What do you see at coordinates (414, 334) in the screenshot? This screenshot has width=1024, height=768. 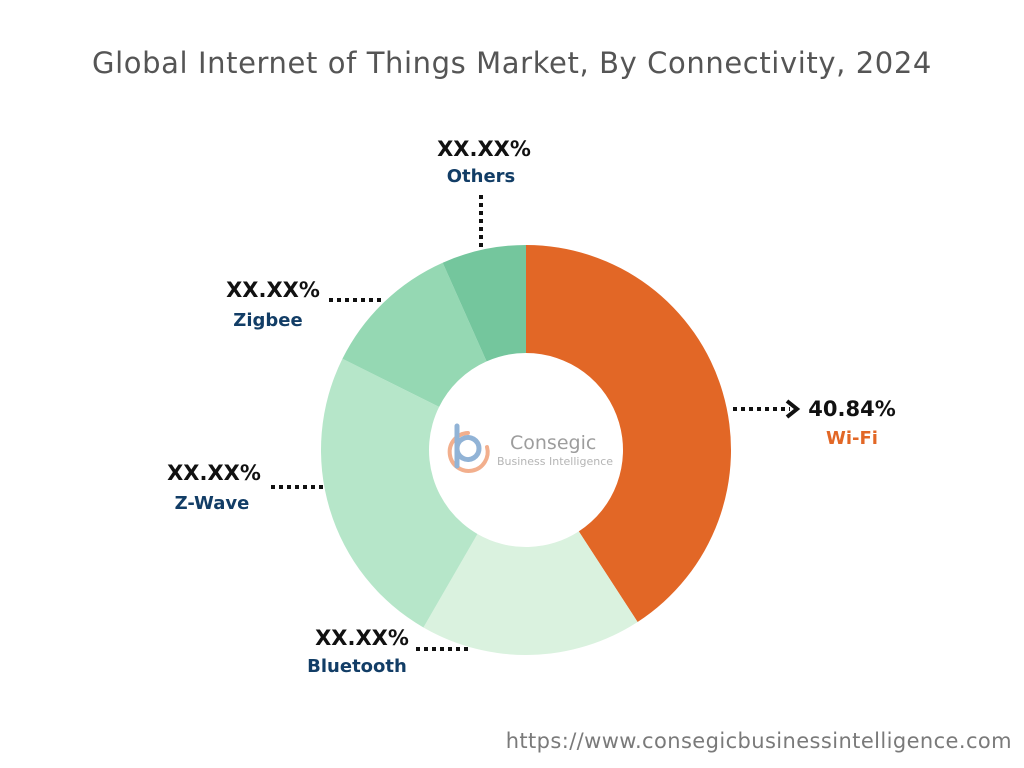 I see `slice-zigbee` at bounding box center [414, 334].